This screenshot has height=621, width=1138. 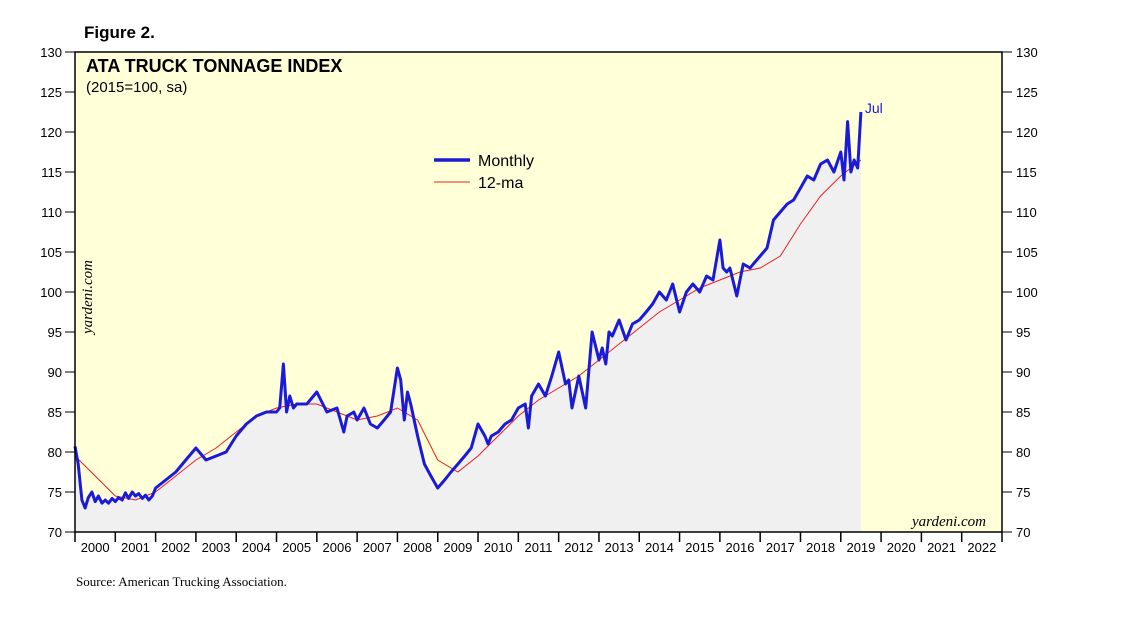 What do you see at coordinates (51, 172) in the screenshot?
I see `ytick-label-left-115: 115` at bounding box center [51, 172].